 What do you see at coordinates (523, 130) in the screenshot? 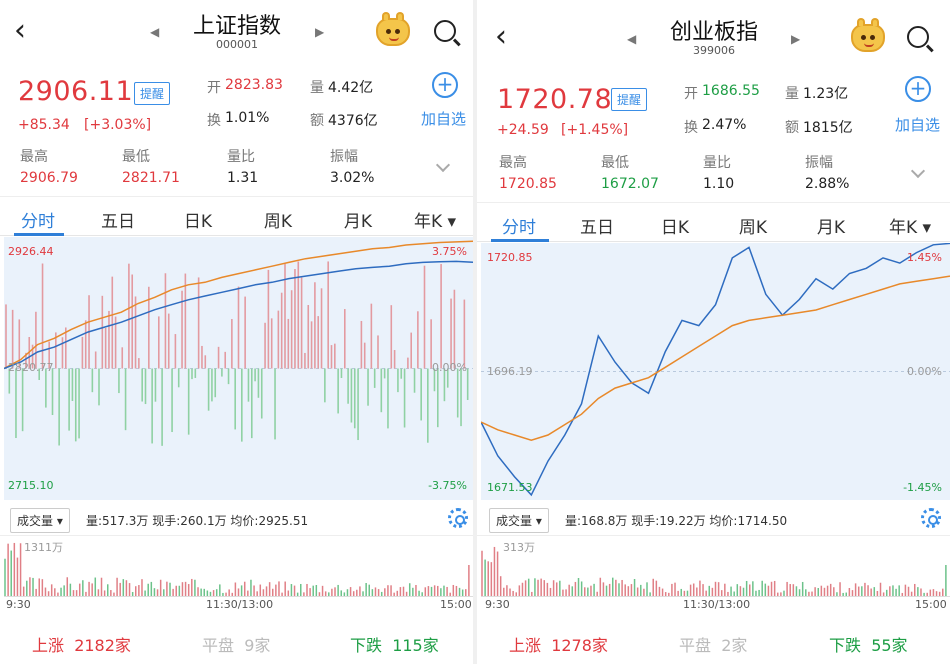
I see `change-value: +24.59` at bounding box center [523, 130].